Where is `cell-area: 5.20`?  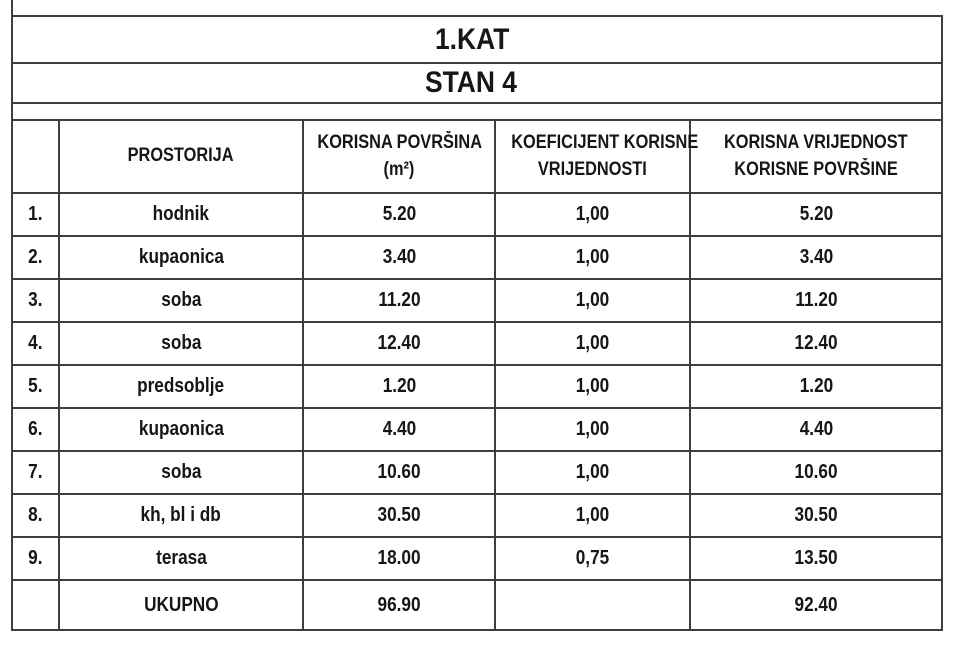 cell-area: 5.20 is located at coordinates (399, 214).